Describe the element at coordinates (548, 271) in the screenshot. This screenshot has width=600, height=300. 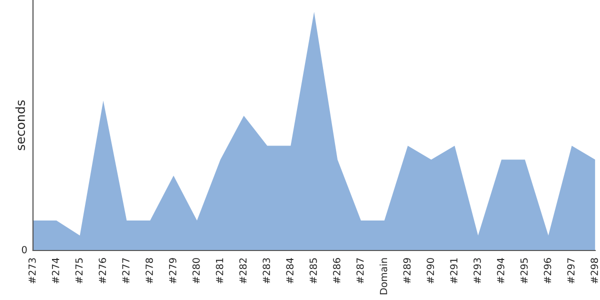
I see `x-tick-label: #296` at that location.